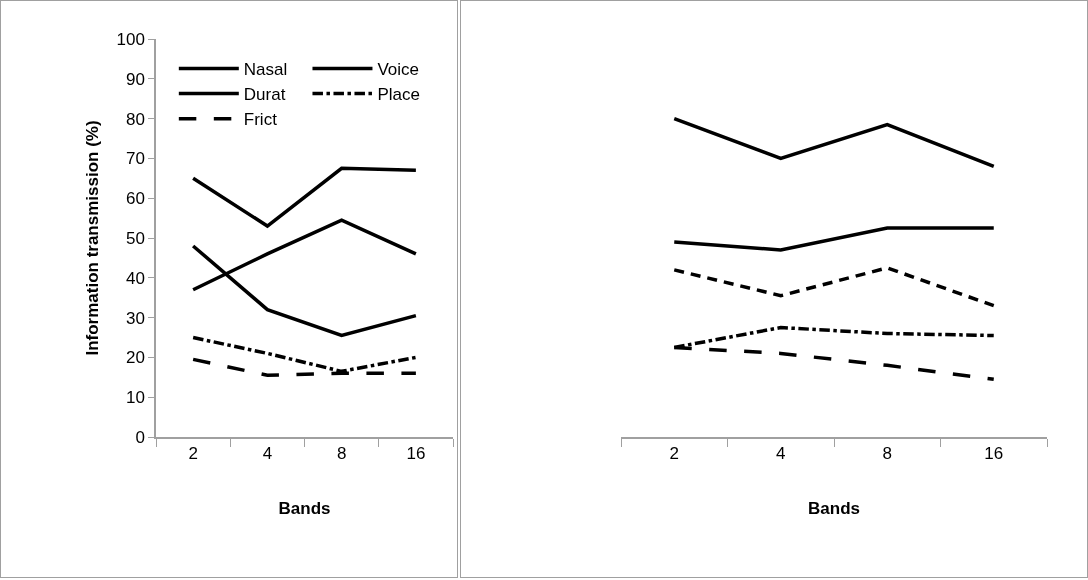  What do you see at coordinates (398, 95) in the screenshot?
I see `legend-label: Place` at bounding box center [398, 95].